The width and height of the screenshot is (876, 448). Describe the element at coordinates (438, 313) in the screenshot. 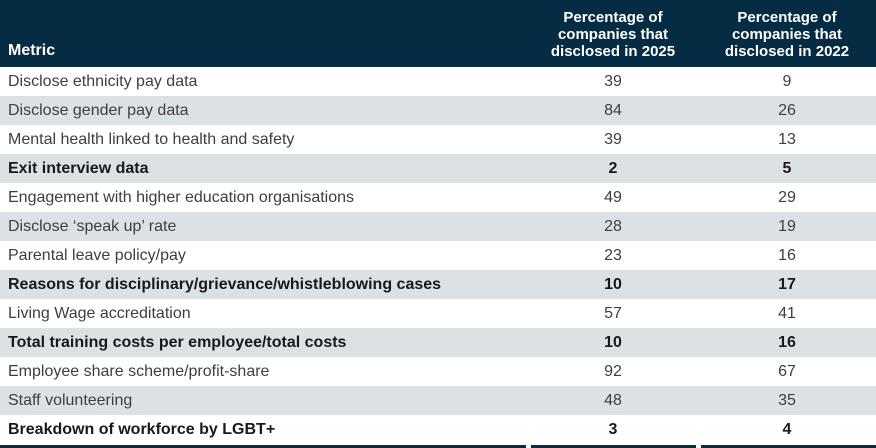

I see `table-row: Living Wage accreditation 57 41` at that location.